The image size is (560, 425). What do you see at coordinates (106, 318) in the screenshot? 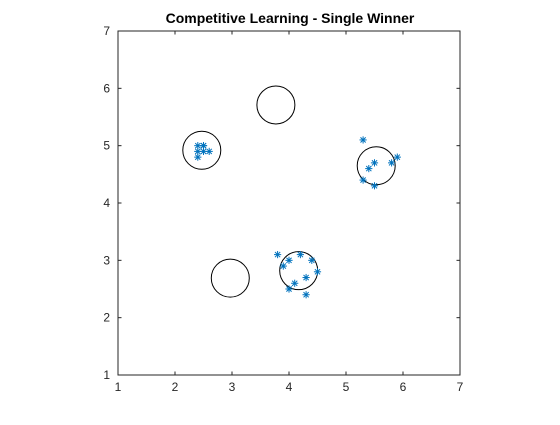
I see `y-tick-label: 2` at bounding box center [106, 318].